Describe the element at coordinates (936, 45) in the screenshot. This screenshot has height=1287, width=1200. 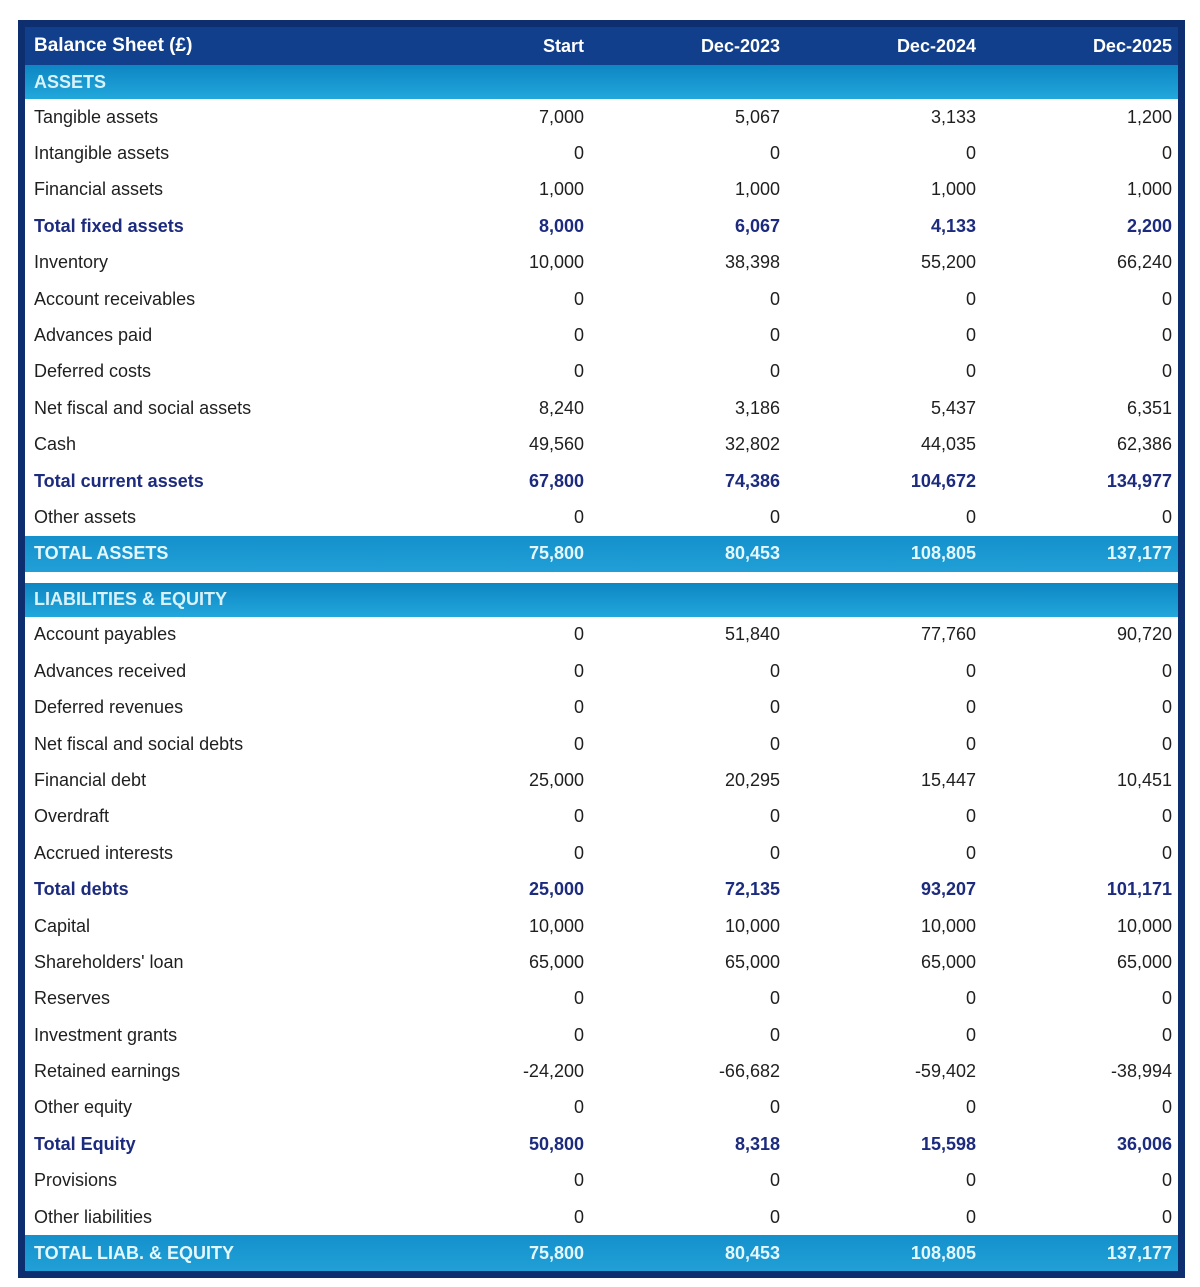
I see `column-header-dec-2024: Dec-2024` at that location.